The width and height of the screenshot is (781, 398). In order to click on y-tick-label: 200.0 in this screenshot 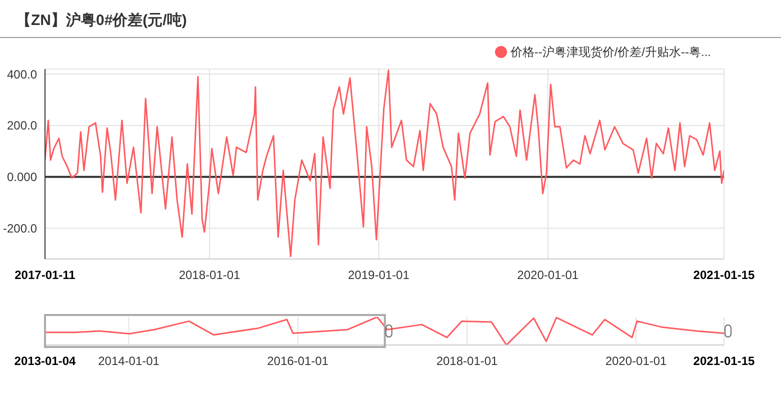, I will do `click(22, 125)`.